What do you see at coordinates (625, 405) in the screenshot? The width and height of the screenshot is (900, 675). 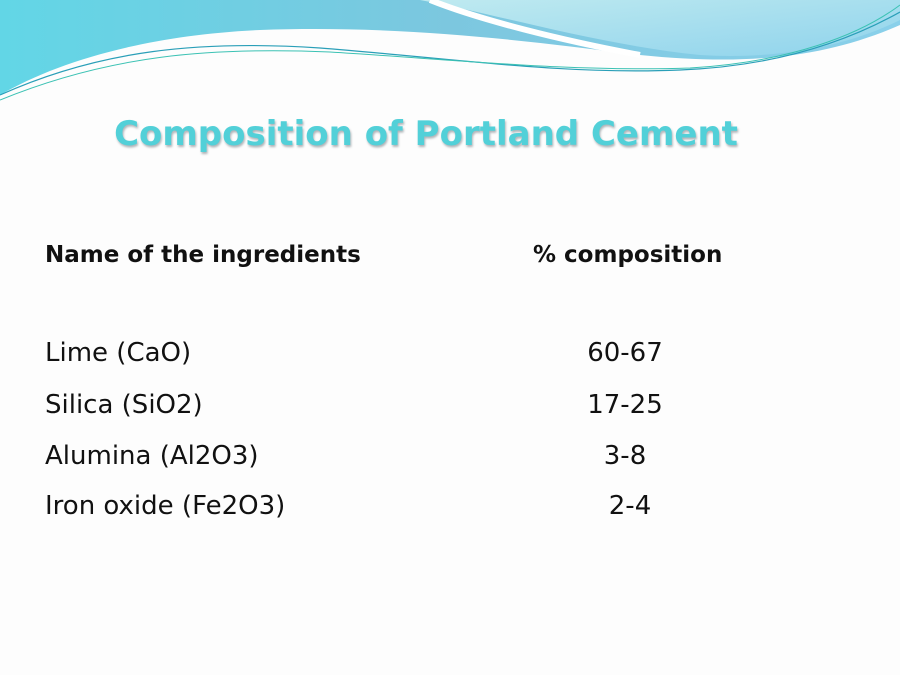 I see `ingredient-value: 17-25` at bounding box center [625, 405].